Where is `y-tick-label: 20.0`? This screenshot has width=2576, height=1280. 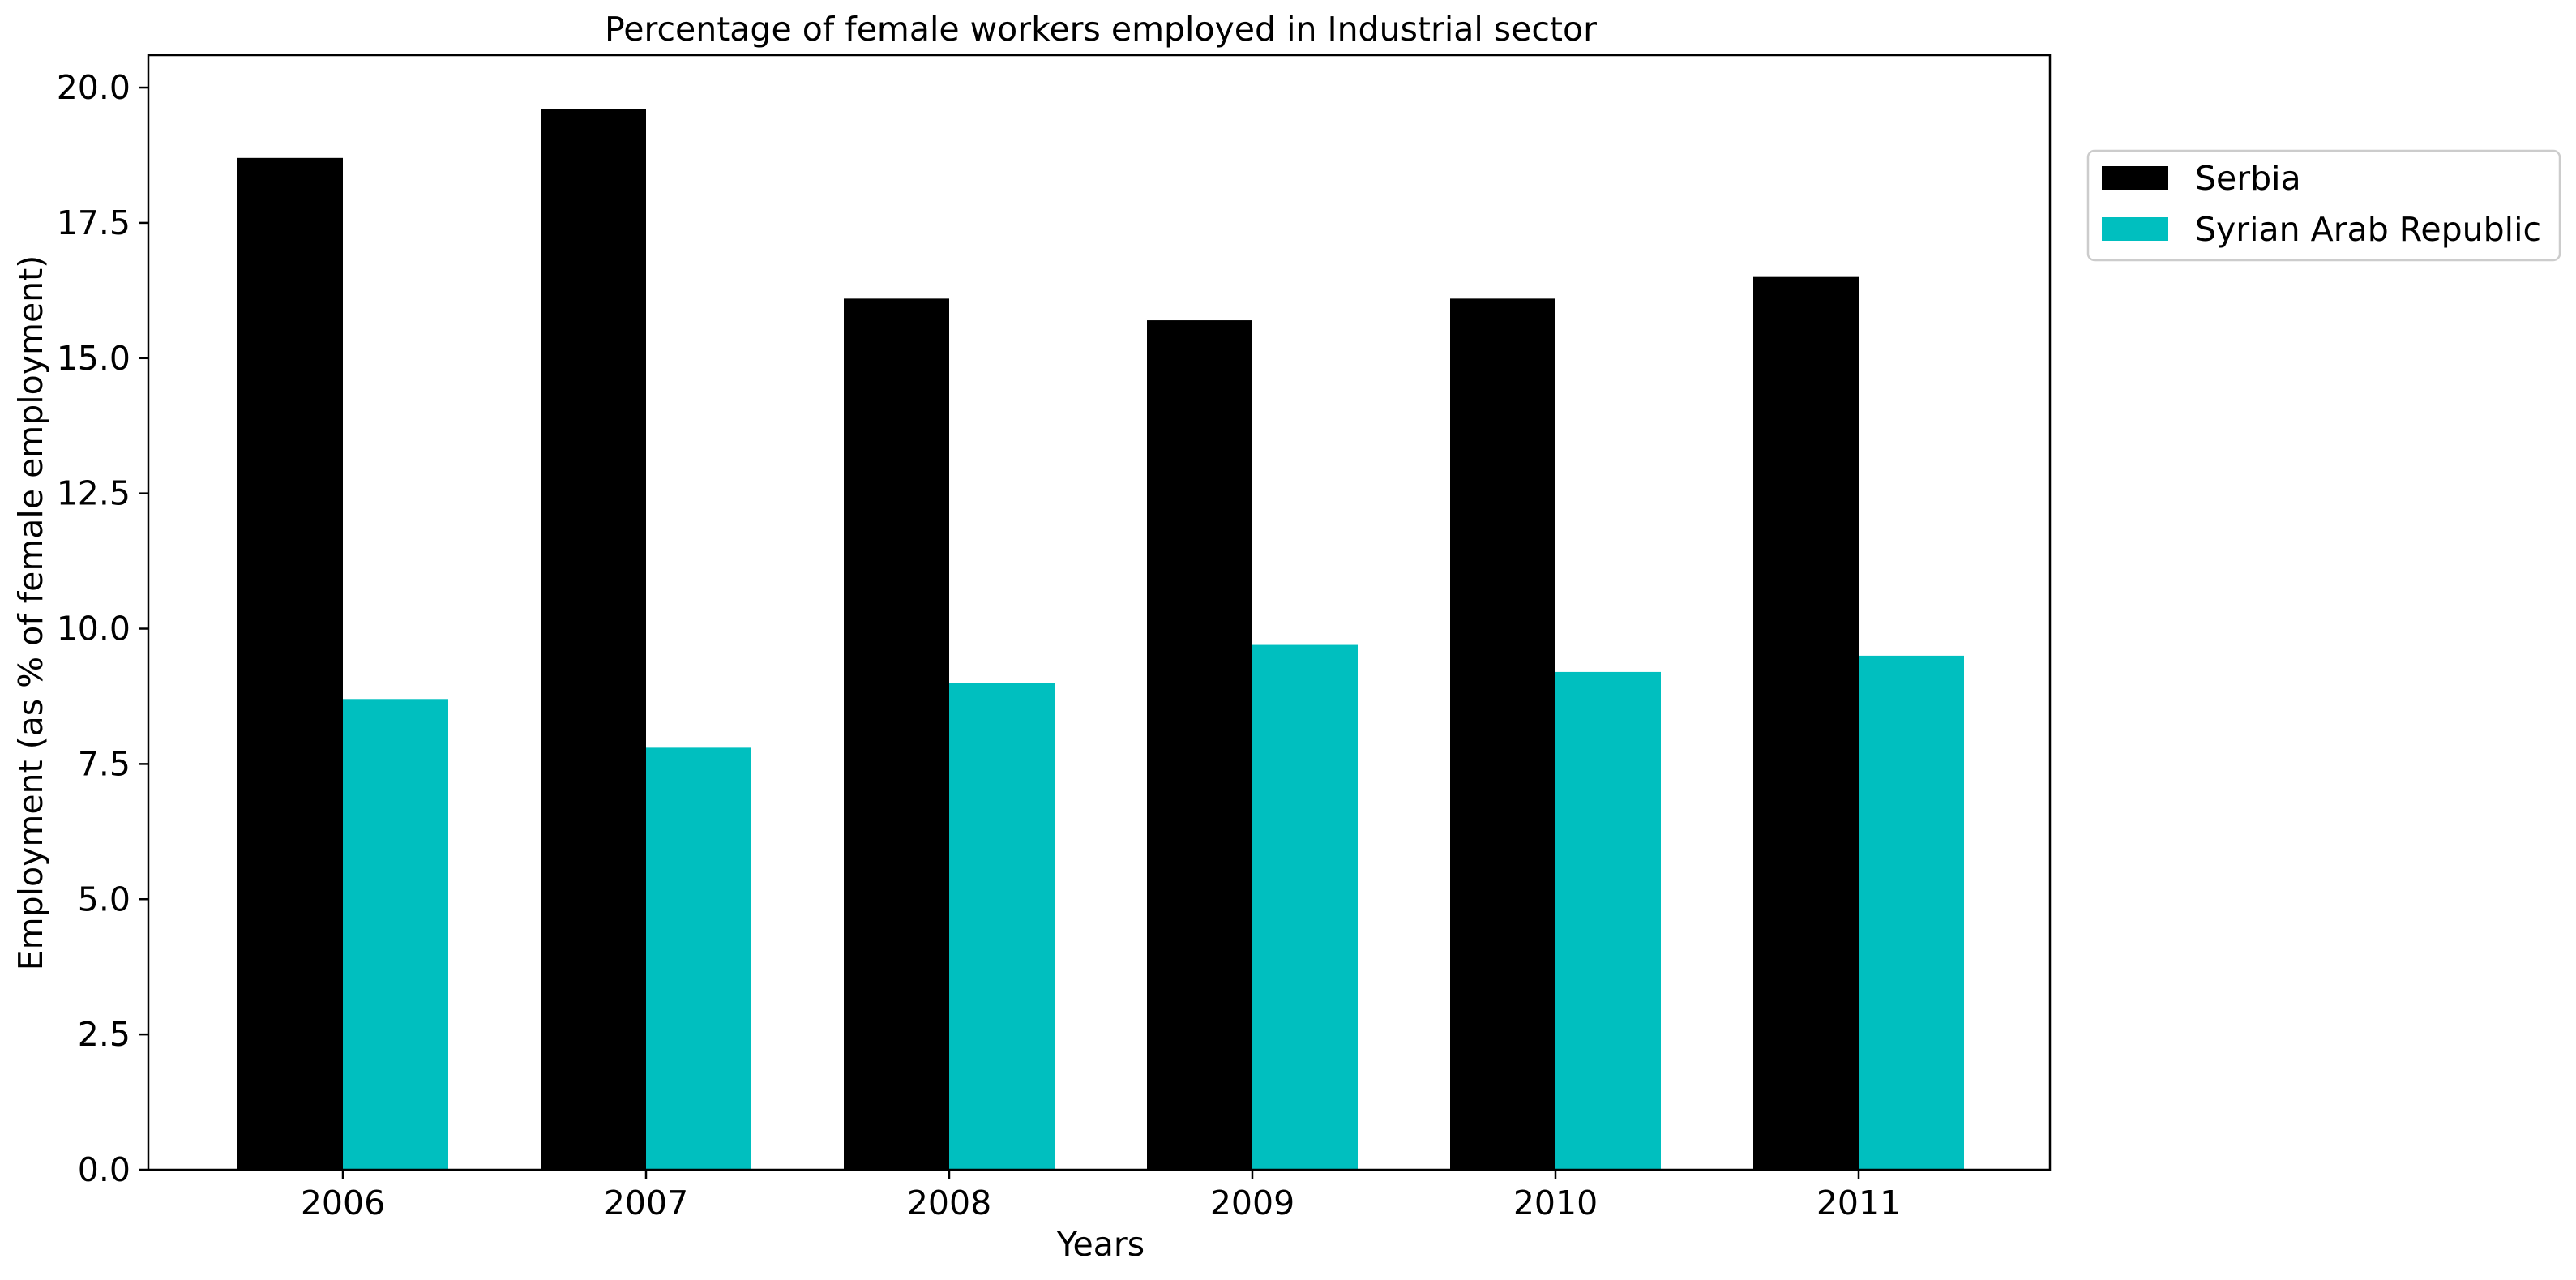
y-tick-label: 20.0 is located at coordinates (94, 87).